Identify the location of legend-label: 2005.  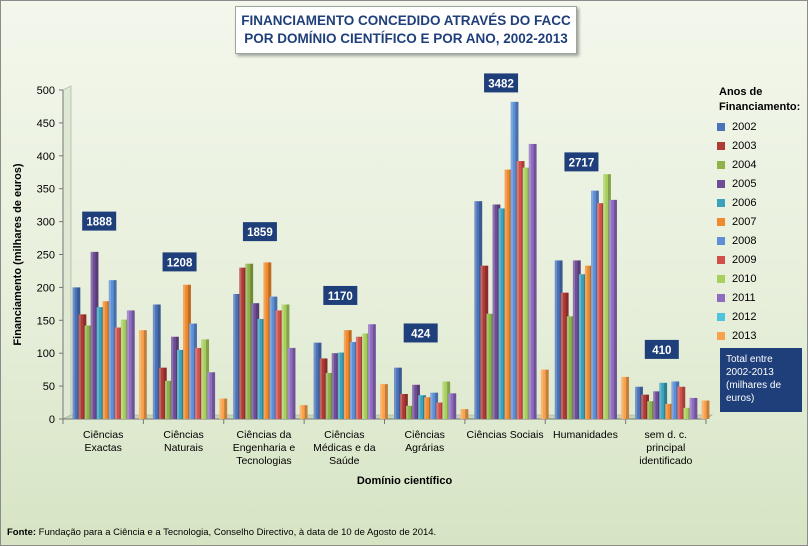
(744, 183).